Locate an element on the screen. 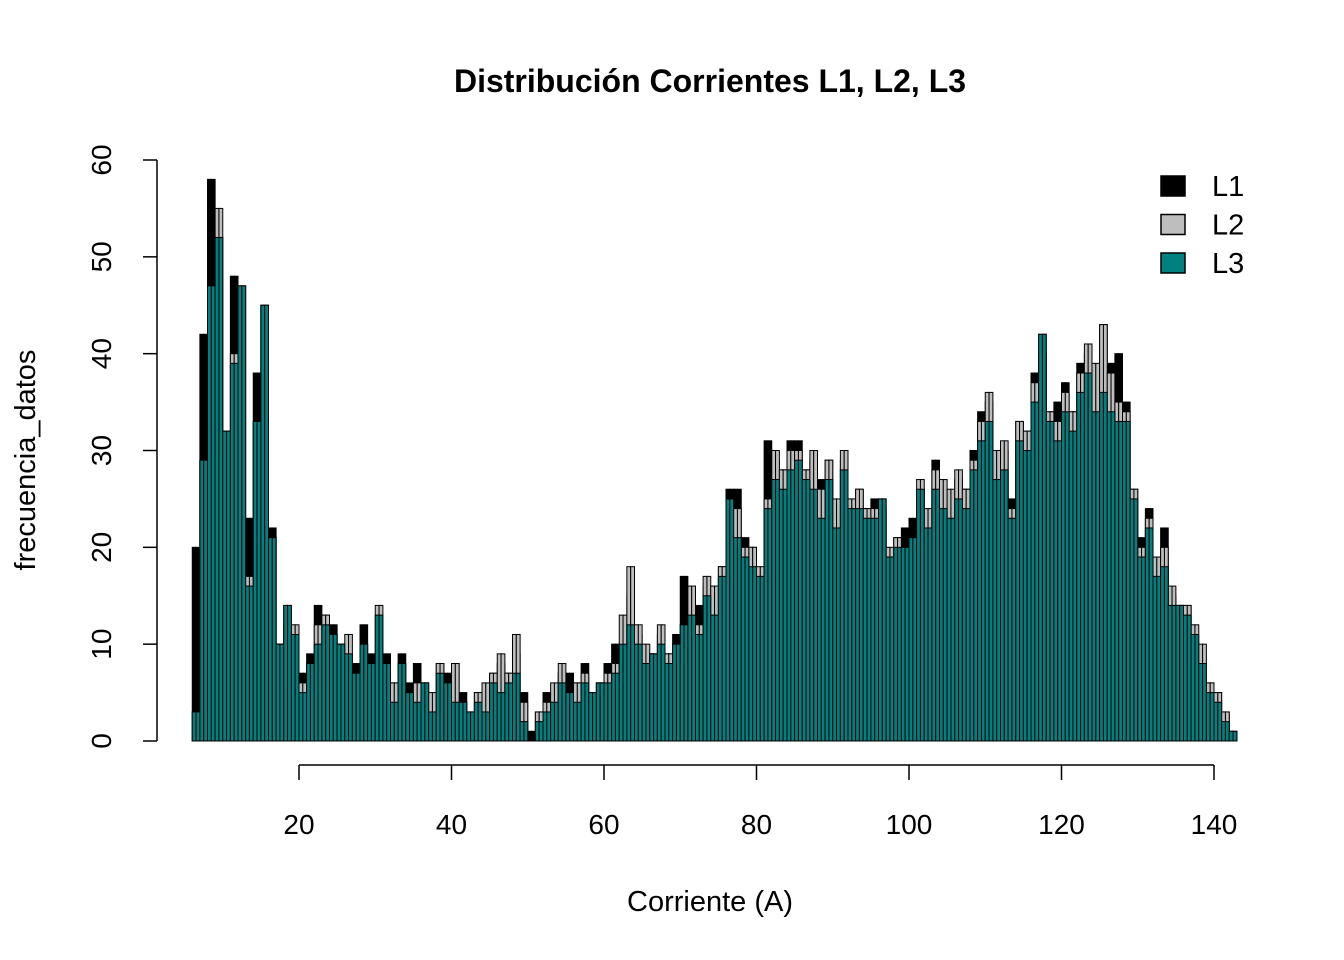  y-tick-label: 40 is located at coordinates (101, 353).